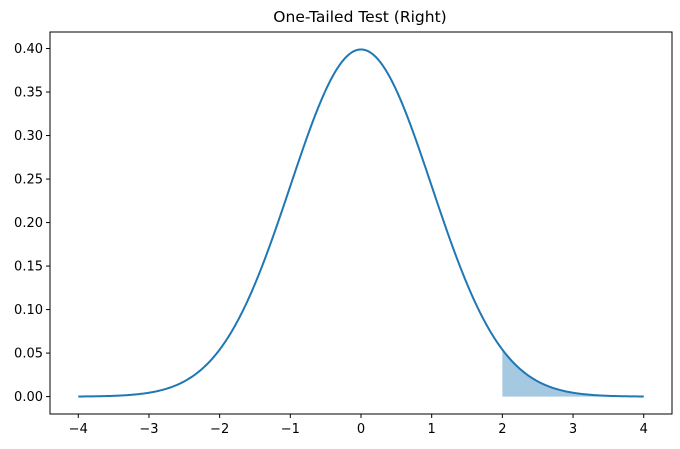 The width and height of the screenshot is (680, 449). I want to click on y-tick-label: 0.05, so click(28, 354).